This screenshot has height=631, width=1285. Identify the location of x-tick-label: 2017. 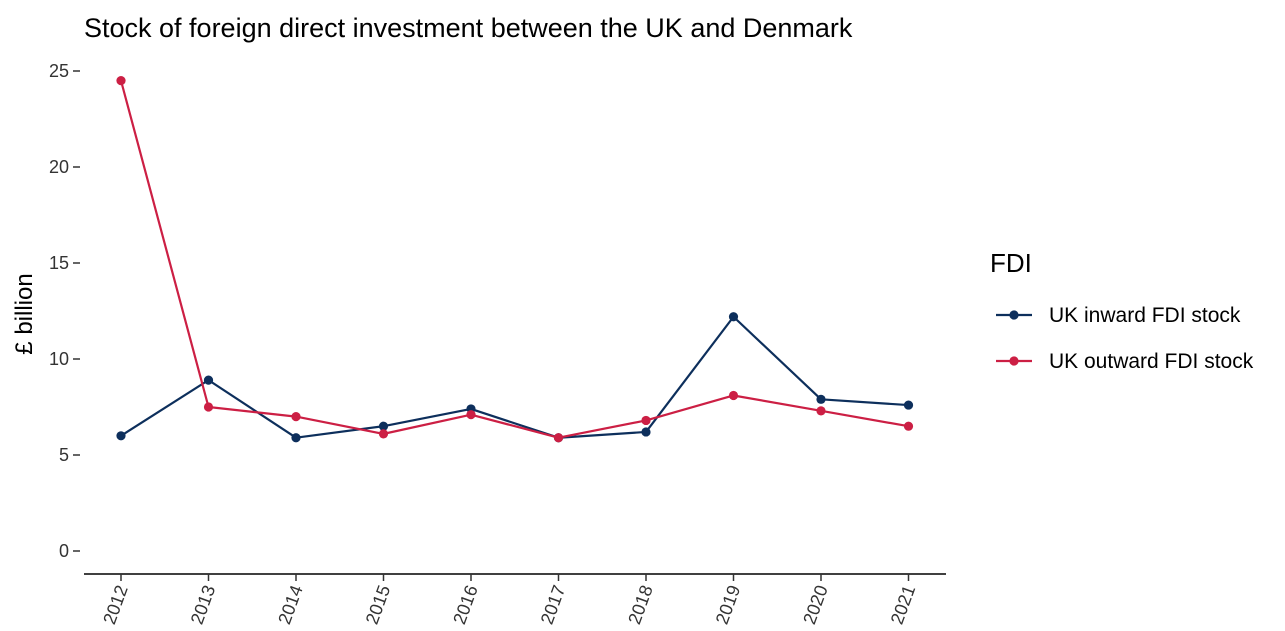
(553, 605).